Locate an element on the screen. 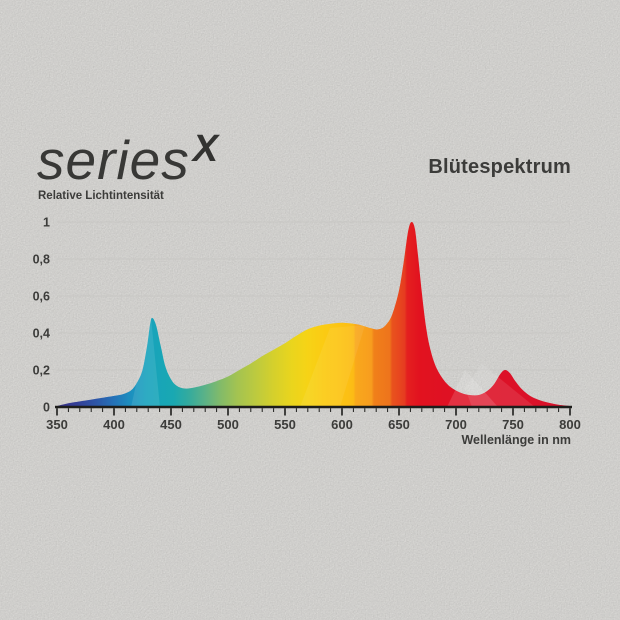 Image resolution: width=620 pixels, height=620 pixels. x-tick-label: 400 is located at coordinates (114, 424).